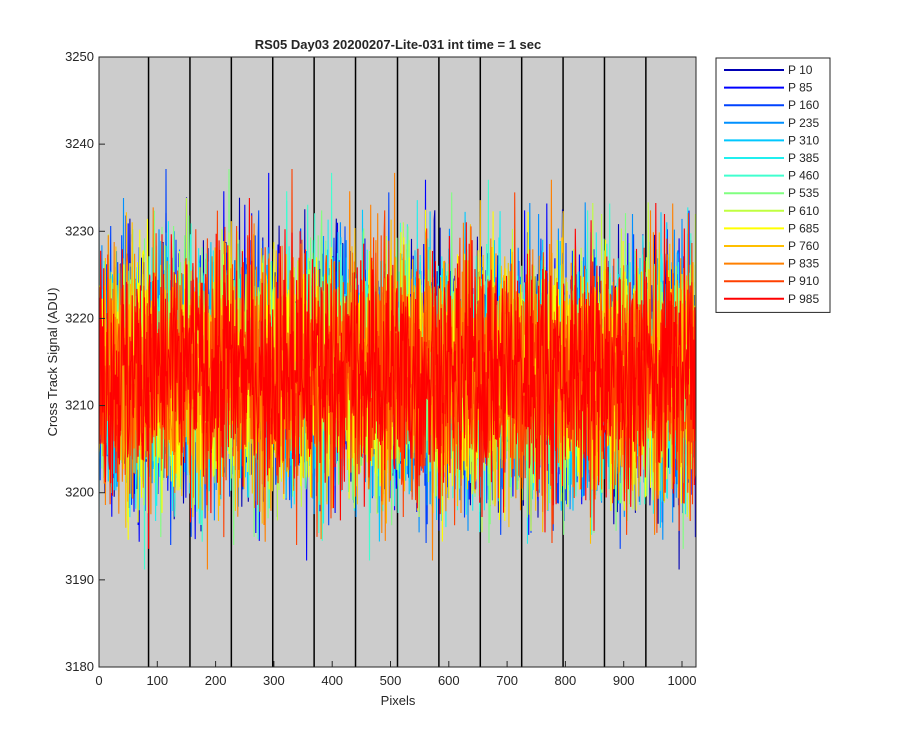 The width and height of the screenshot is (900, 750). I want to click on y-tick-label: 3200, so click(79, 492).